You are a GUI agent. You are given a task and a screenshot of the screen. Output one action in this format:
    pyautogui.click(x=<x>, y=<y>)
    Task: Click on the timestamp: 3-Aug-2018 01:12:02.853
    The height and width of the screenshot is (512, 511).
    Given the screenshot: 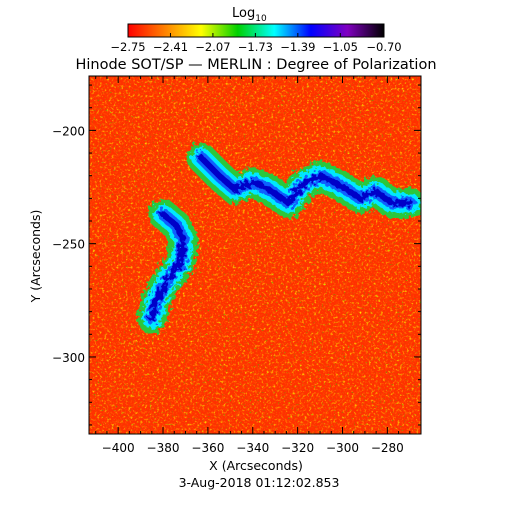 What is the action you would take?
    pyautogui.click(x=259, y=482)
    